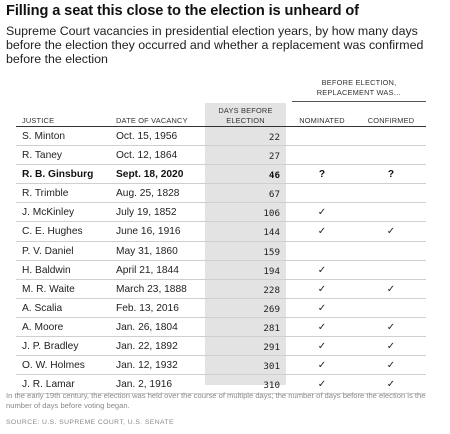  What do you see at coordinates (221, 194) in the screenshot?
I see `table-row: R. Trimble Aug. 25, 1828 67` at bounding box center [221, 194].